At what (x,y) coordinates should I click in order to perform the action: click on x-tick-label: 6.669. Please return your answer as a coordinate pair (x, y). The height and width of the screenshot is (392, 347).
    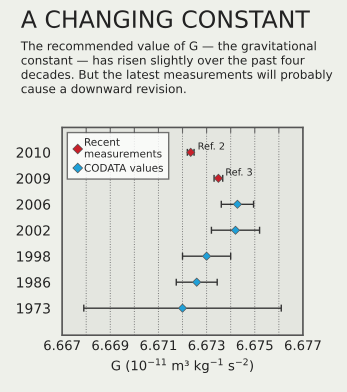
    Looking at the image, I should click on (110, 345).